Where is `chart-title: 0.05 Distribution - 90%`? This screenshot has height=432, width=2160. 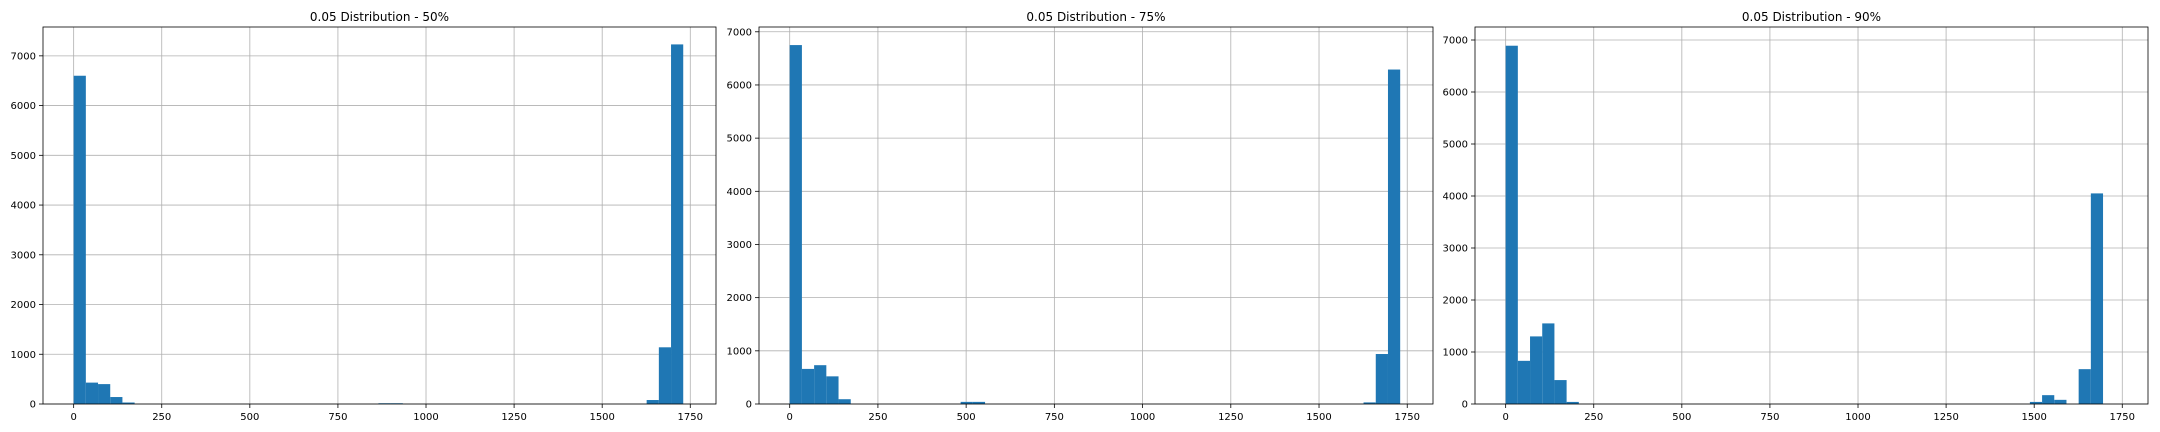
chart-title: 0.05 Distribution - 90% is located at coordinates (1811, 17).